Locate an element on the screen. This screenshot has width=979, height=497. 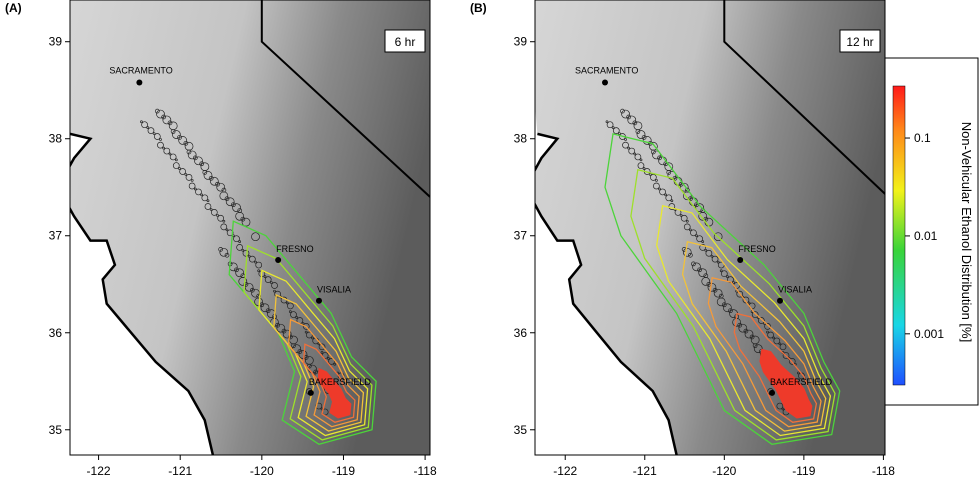
coastline is located at coordinates (142, 293).